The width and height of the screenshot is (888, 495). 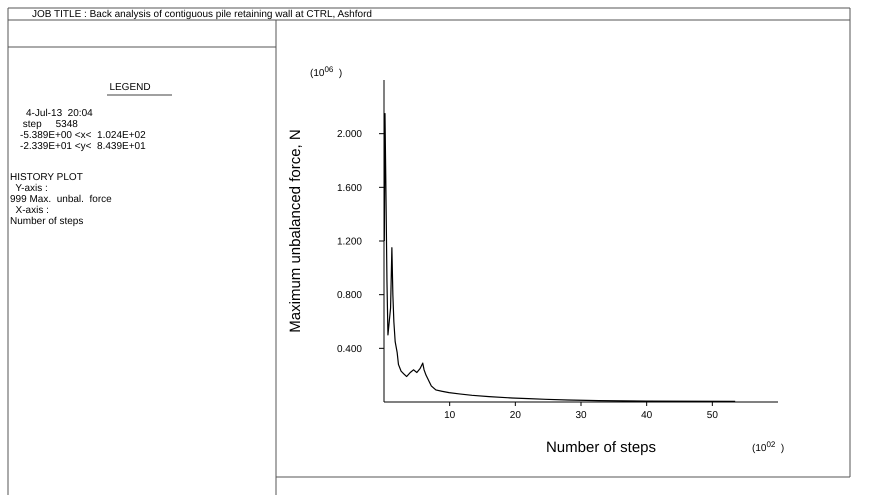 What do you see at coordinates (47, 221) in the screenshot?
I see `text: Number of steps` at bounding box center [47, 221].